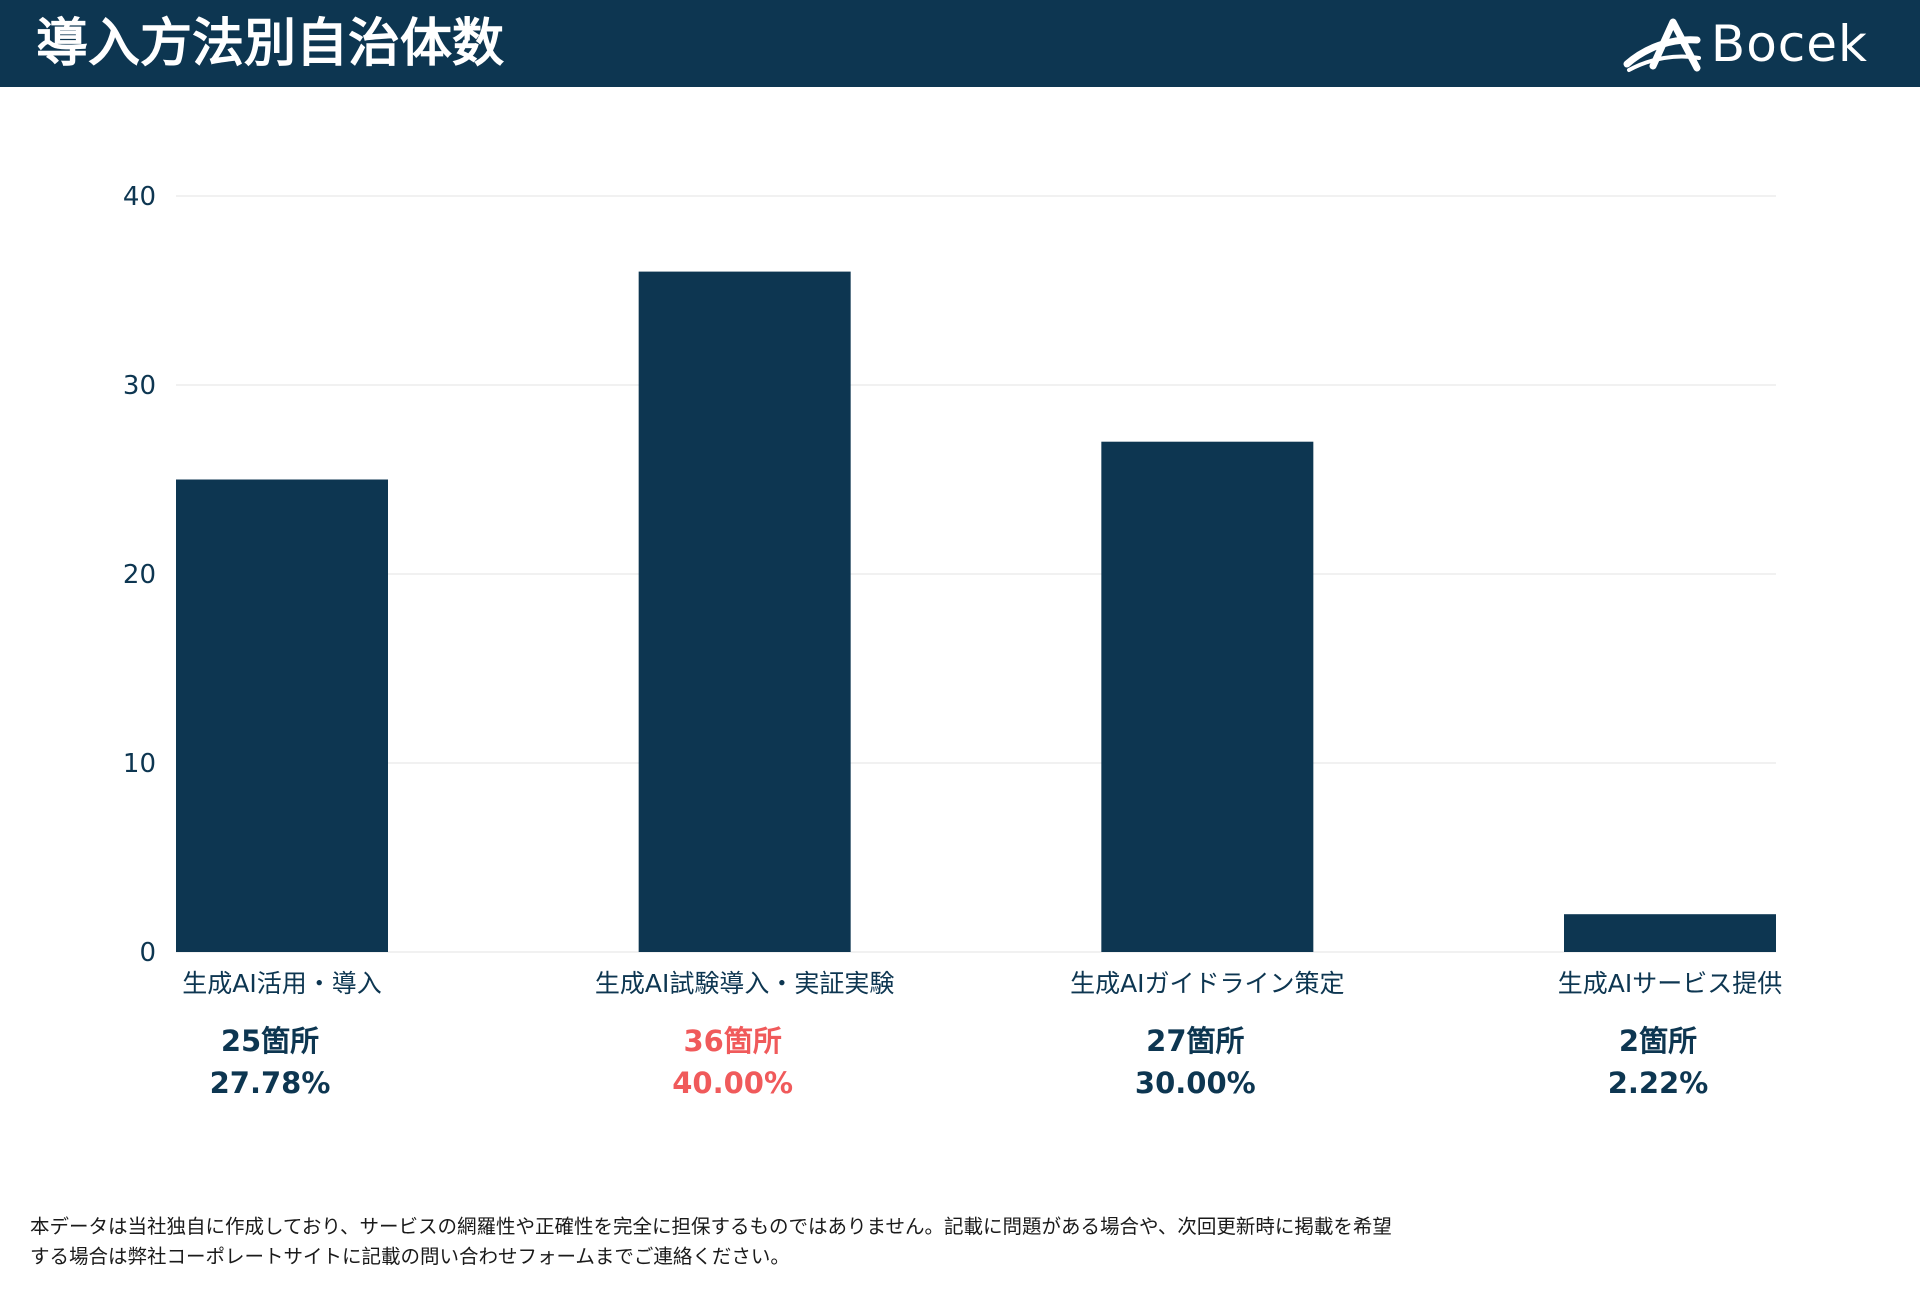  I want to click on stat-percent: 2.22%, so click(1658, 1083).